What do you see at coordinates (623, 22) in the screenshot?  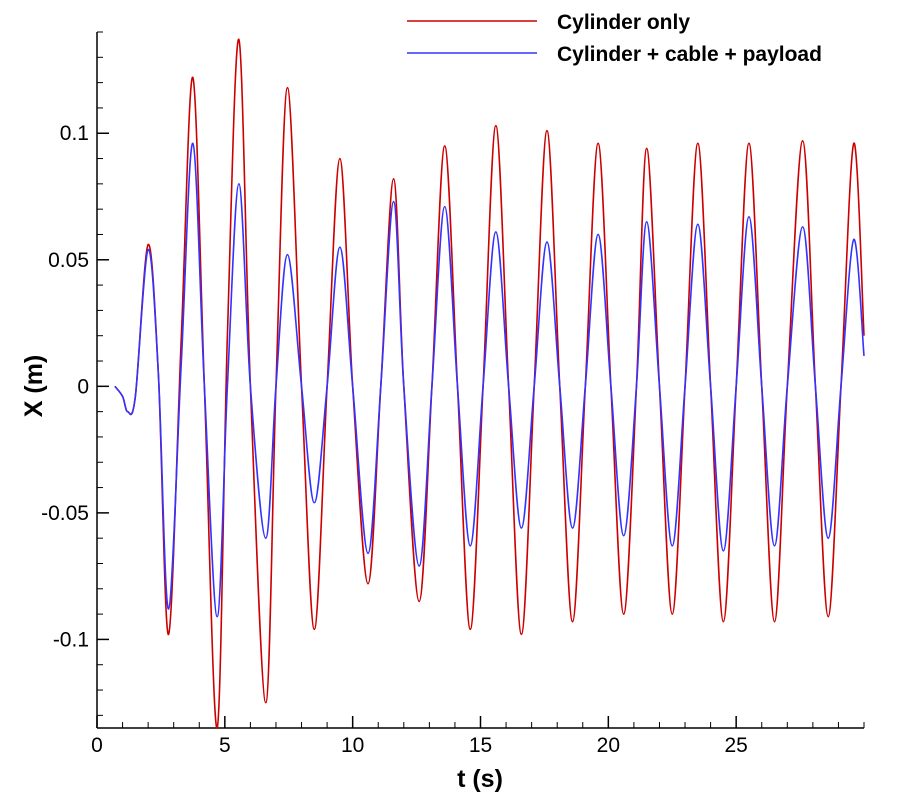 I see `legend-label-cylinder-only: Cylinder only` at bounding box center [623, 22].